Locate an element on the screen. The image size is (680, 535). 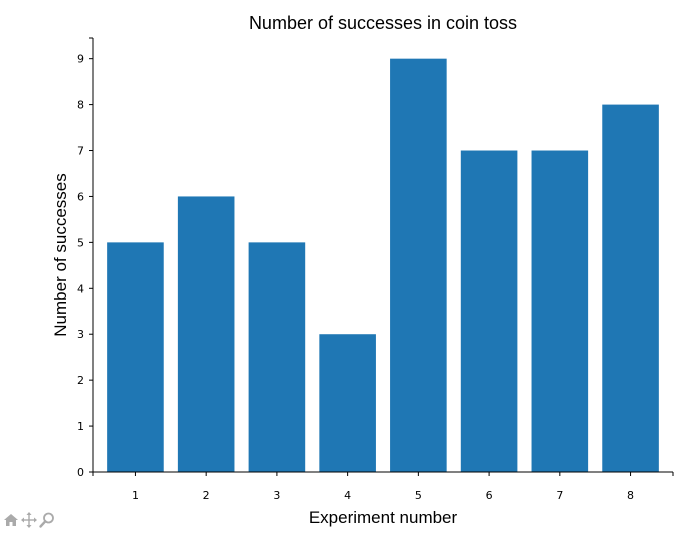
y-tick-label: 2 is located at coordinates (80, 380).